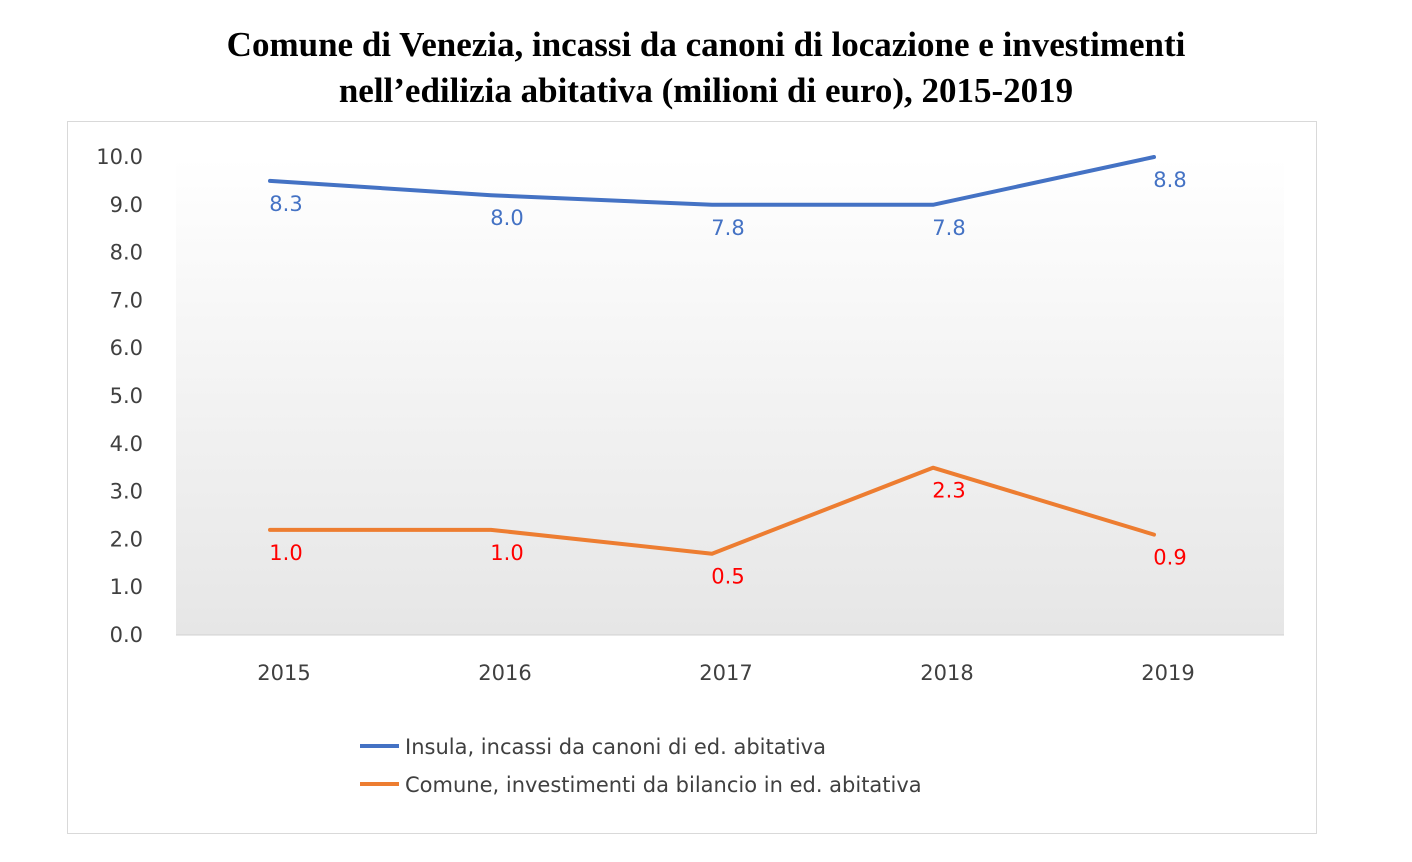  Describe the element at coordinates (126, 444) in the screenshot. I see `y-tick-label: 4.0` at that location.